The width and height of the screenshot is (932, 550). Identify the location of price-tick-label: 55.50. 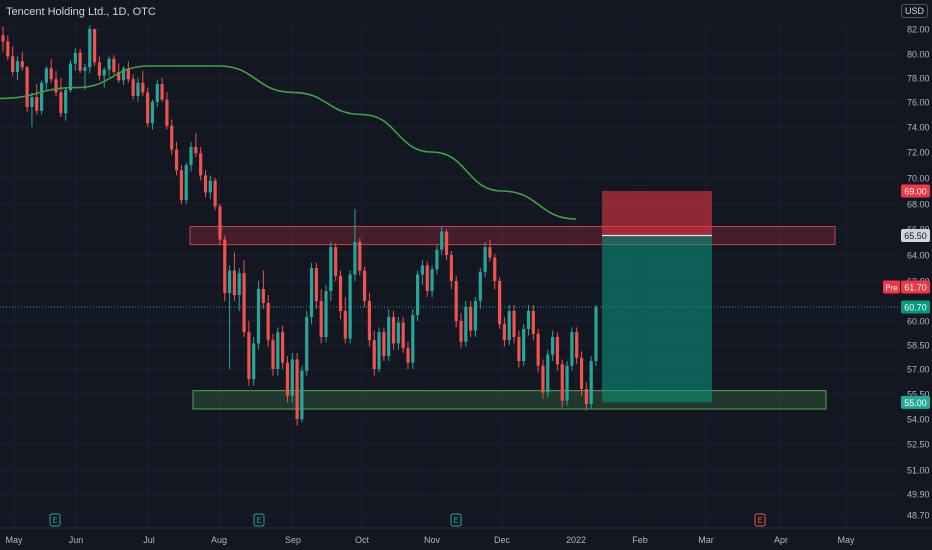
(918, 395).